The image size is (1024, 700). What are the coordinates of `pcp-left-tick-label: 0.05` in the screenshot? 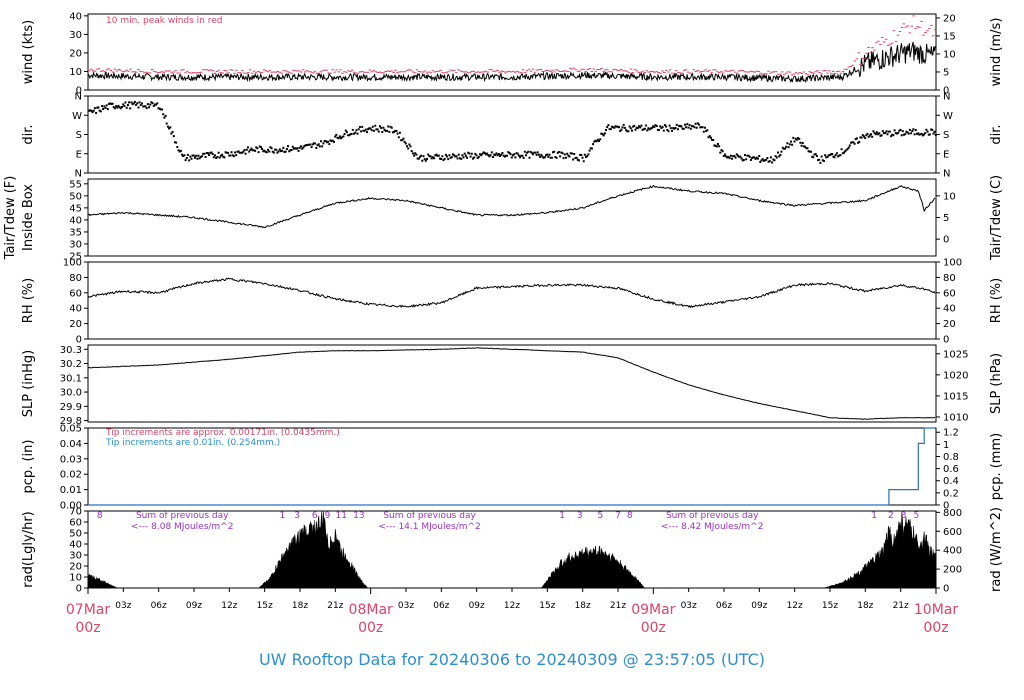 It's located at (71, 429).